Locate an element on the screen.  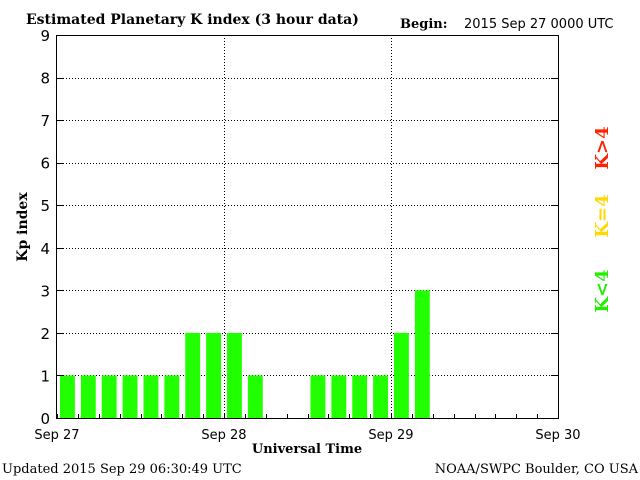
legend-k-greater-4: K>4 is located at coordinates (602, 147).